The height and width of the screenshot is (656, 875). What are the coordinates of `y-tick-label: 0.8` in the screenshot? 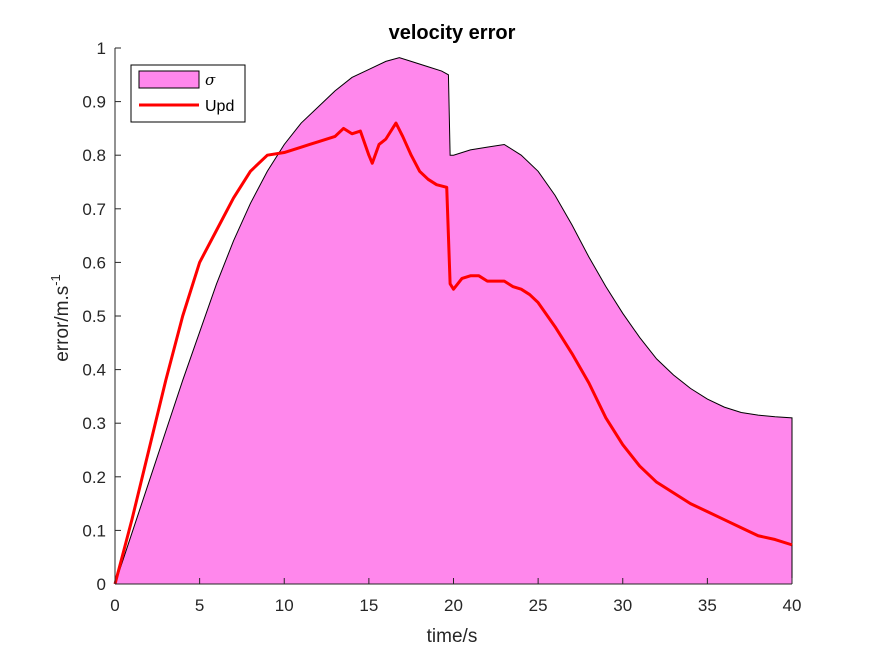 It's located at (94, 155).